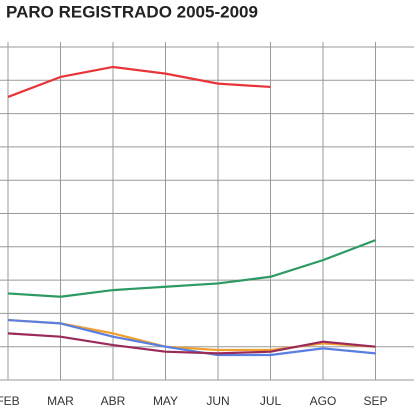 This screenshot has width=414, height=414. What do you see at coordinates (217, 401) in the screenshot?
I see `x-tick-label: JUN` at bounding box center [217, 401].